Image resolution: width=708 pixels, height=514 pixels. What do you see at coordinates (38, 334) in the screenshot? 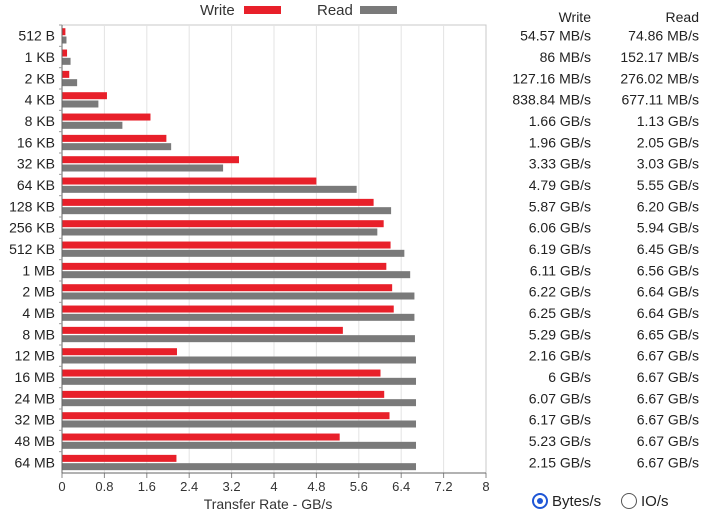
I see `category-label: 8 MB` at bounding box center [38, 334].